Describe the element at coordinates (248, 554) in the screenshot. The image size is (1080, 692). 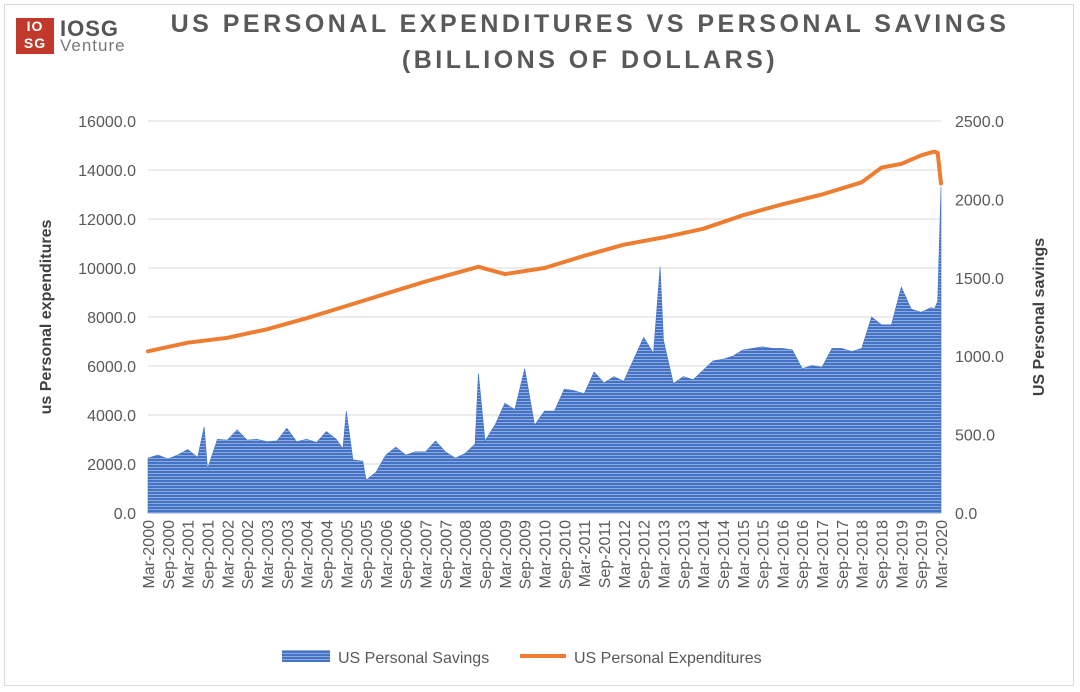
I see `x-tick-label: Sep-2002` at that location.